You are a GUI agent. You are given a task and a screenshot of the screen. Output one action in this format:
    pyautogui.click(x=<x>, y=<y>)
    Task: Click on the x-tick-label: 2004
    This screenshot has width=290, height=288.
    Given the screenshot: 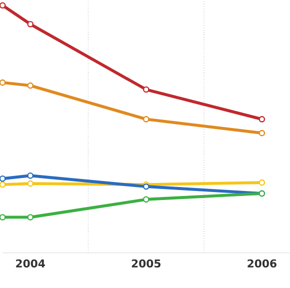 What is the action you would take?
    pyautogui.click(x=30, y=264)
    